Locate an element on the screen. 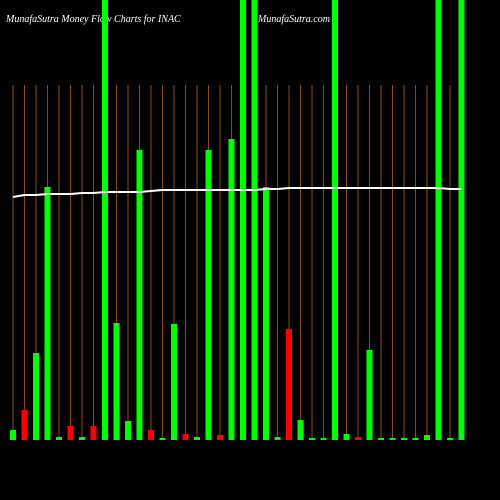  money-flow-line is located at coordinates (237, 192).